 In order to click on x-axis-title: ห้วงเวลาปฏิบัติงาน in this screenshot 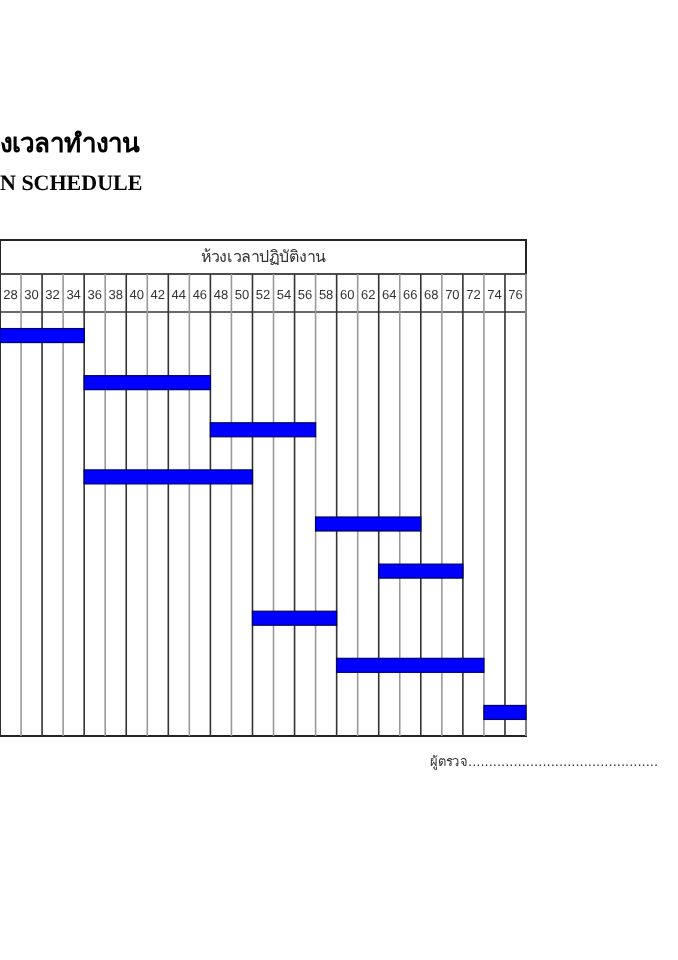, I will do `click(264, 257)`.